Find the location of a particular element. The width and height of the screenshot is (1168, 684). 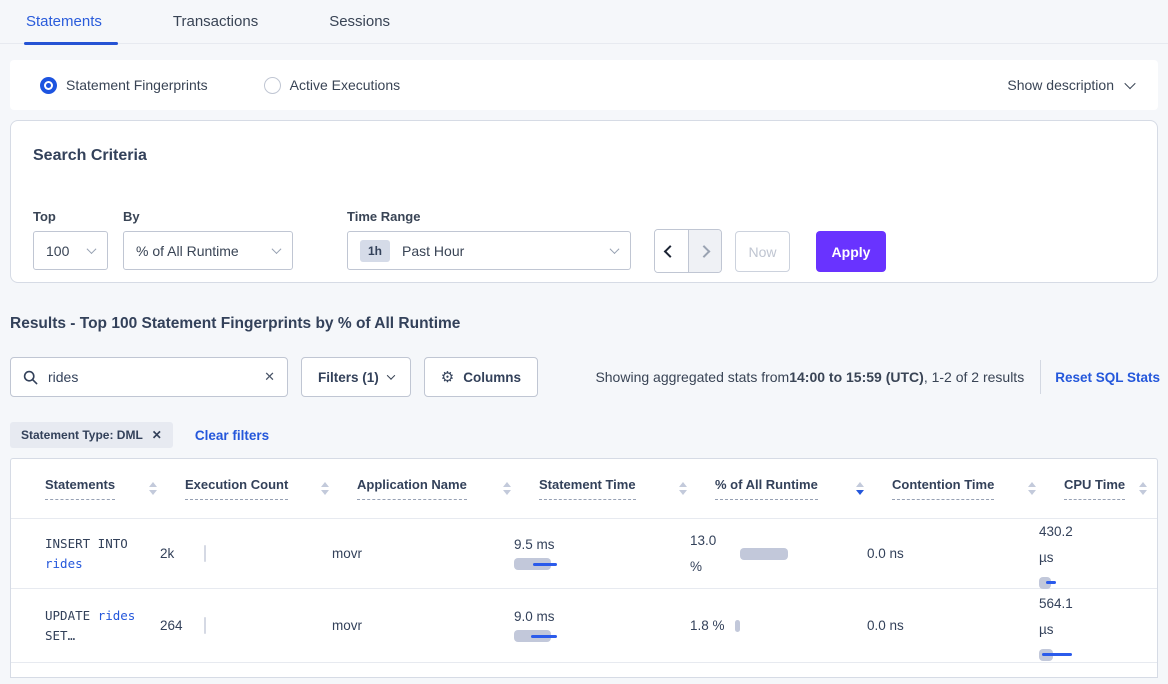

statement-time-cell: 9.5 ms is located at coordinates (602, 553).